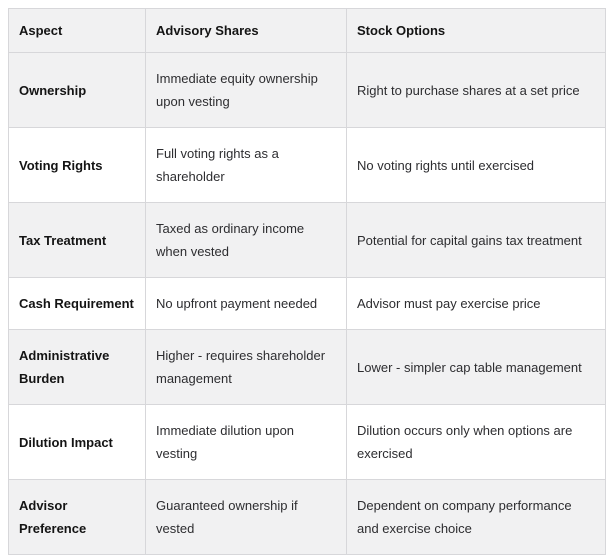 This screenshot has width=613, height=555. I want to click on aspect-cell: Dilution Impact, so click(77, 442).